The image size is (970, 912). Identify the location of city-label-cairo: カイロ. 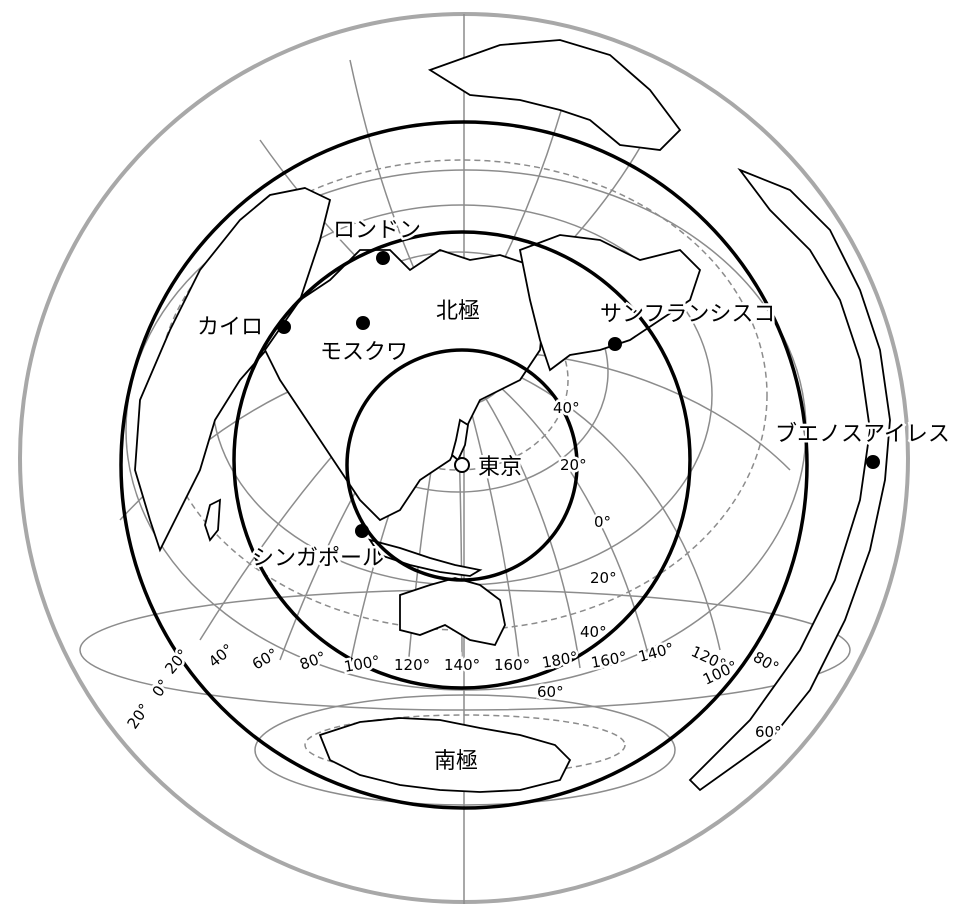
(230, 327).